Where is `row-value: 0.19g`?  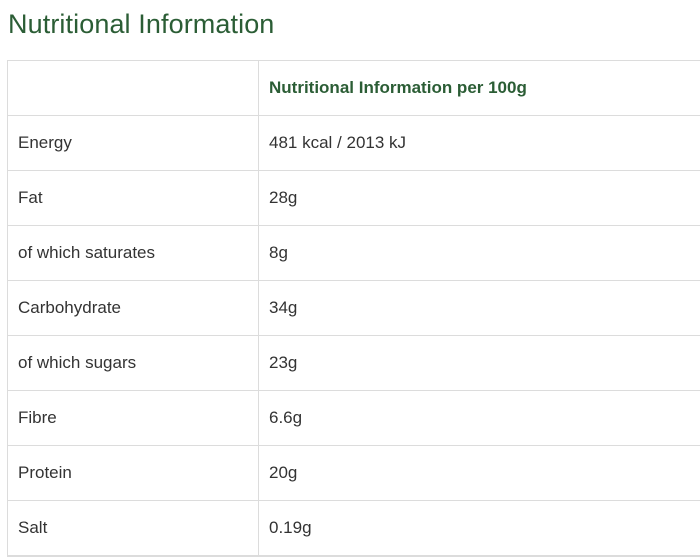
row-value: 0.19g is located at coordinates (479, 528).